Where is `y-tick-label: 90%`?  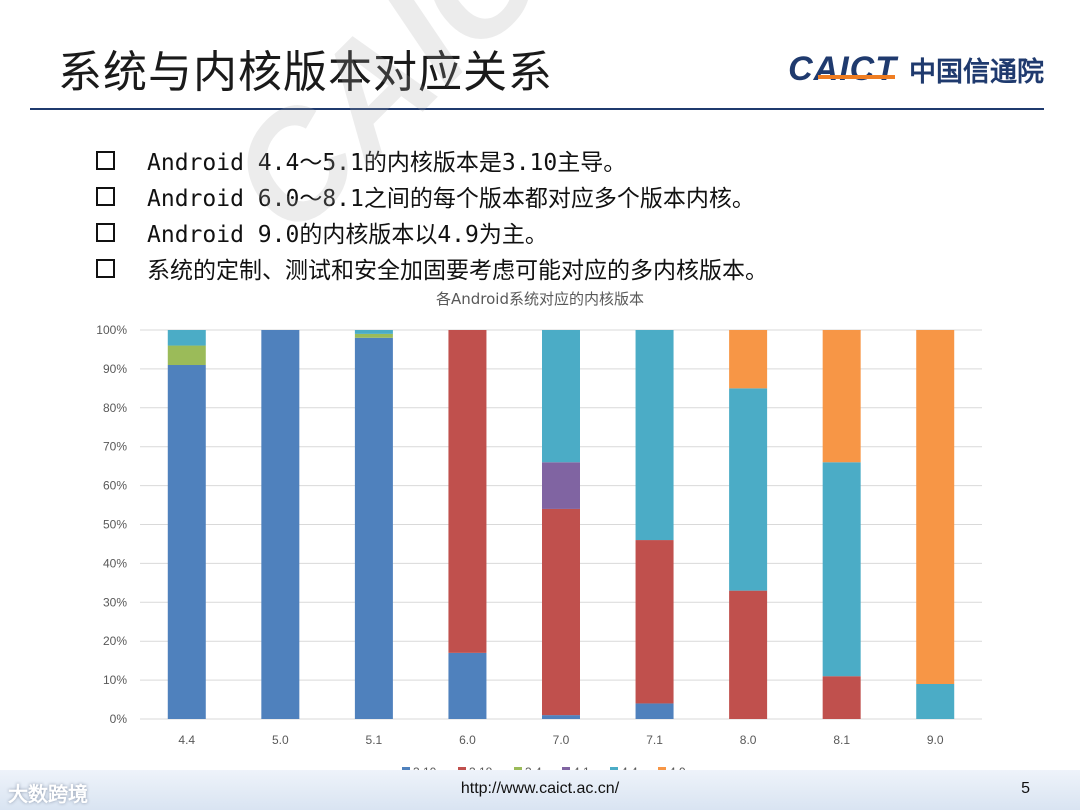 y-tick-label: 90% is located at coordinates (115, 369).